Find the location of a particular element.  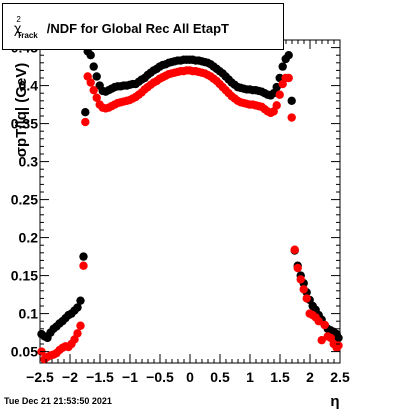

title-subscript: Track is located at coordinates (27, 35).